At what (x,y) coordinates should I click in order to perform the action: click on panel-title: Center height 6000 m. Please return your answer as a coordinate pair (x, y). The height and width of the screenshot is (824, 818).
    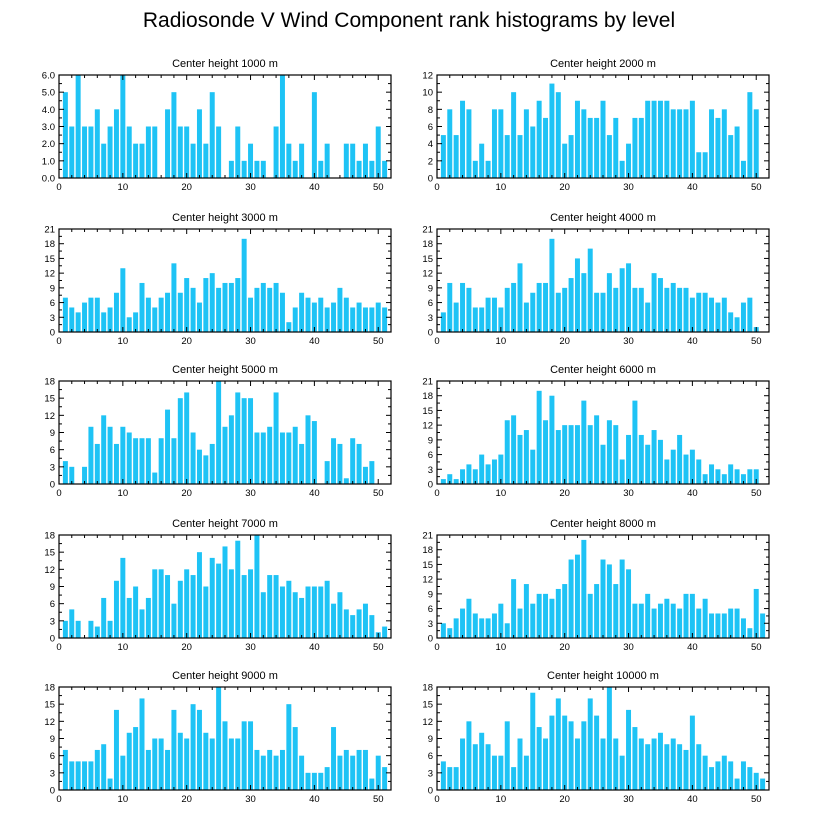
    Looking at the image, I should click on (603, 370).